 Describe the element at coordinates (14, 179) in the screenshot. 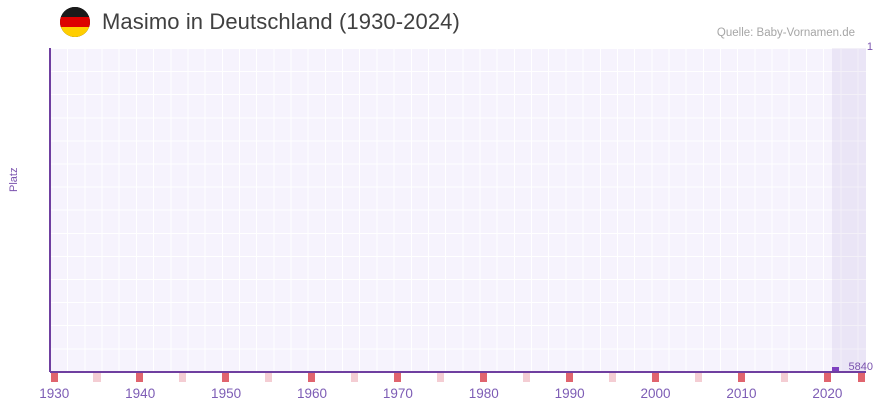

I see `y-axis-title: Platz` at that location.